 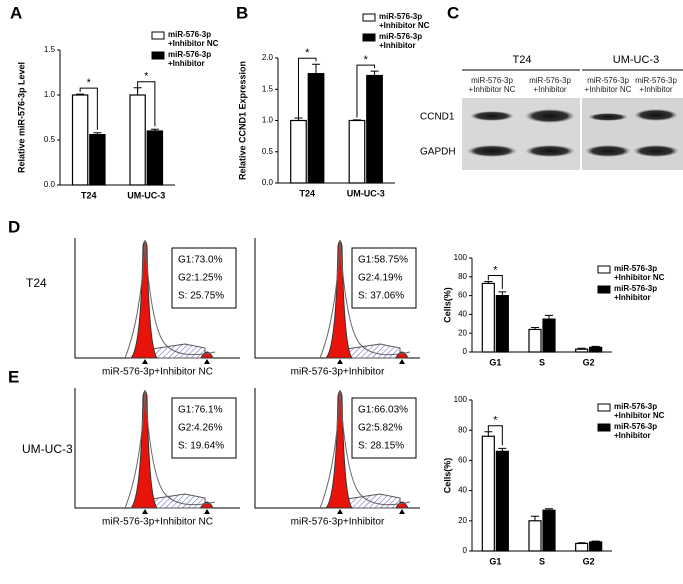 What do you see at coordinates (338, 372) in the screenshot?
I see `x-axis-label: miR-576-3p+Inhibitor` at bounding box center [338, 372].